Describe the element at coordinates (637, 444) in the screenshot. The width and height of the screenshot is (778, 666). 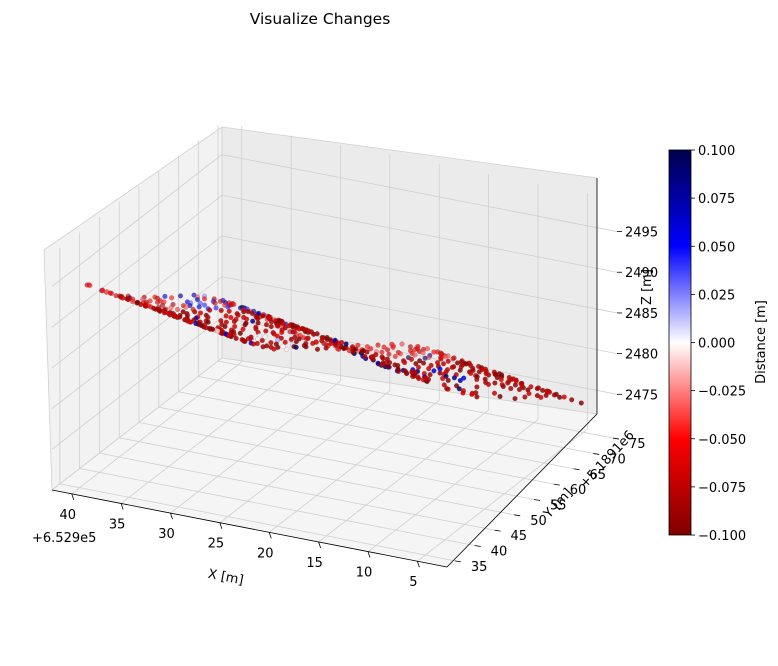
I see `y-tick-label: 75` at that location.